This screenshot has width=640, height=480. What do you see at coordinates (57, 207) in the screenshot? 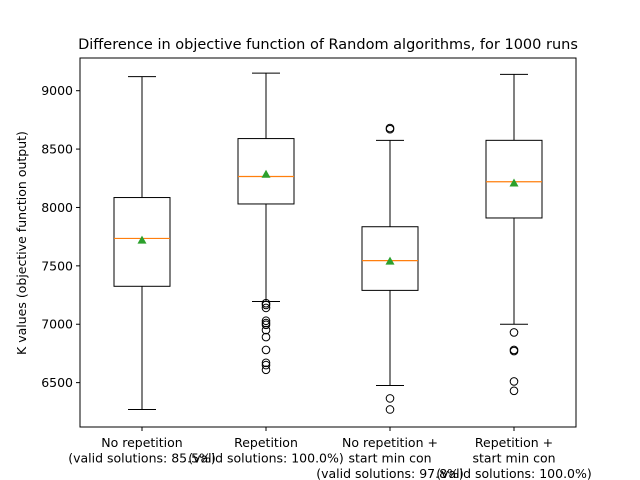
I see `y-tick-label: 8000` at bounding box center [57, 207].